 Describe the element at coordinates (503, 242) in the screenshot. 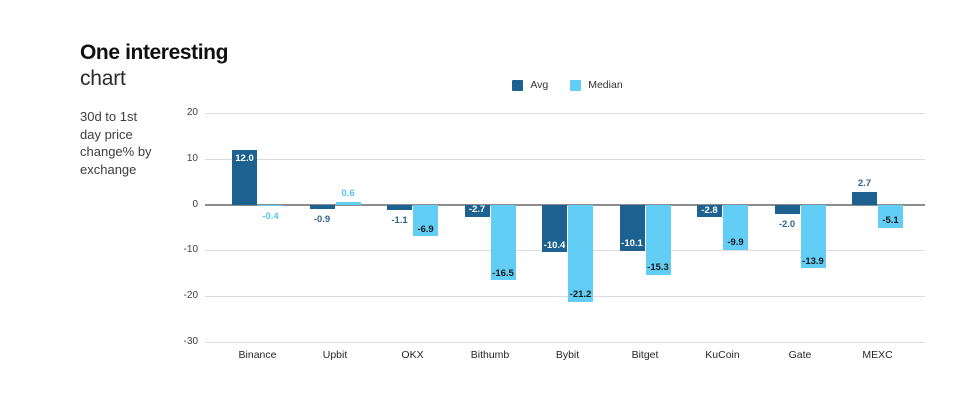

I see `median-bar-bithumb` at that location.